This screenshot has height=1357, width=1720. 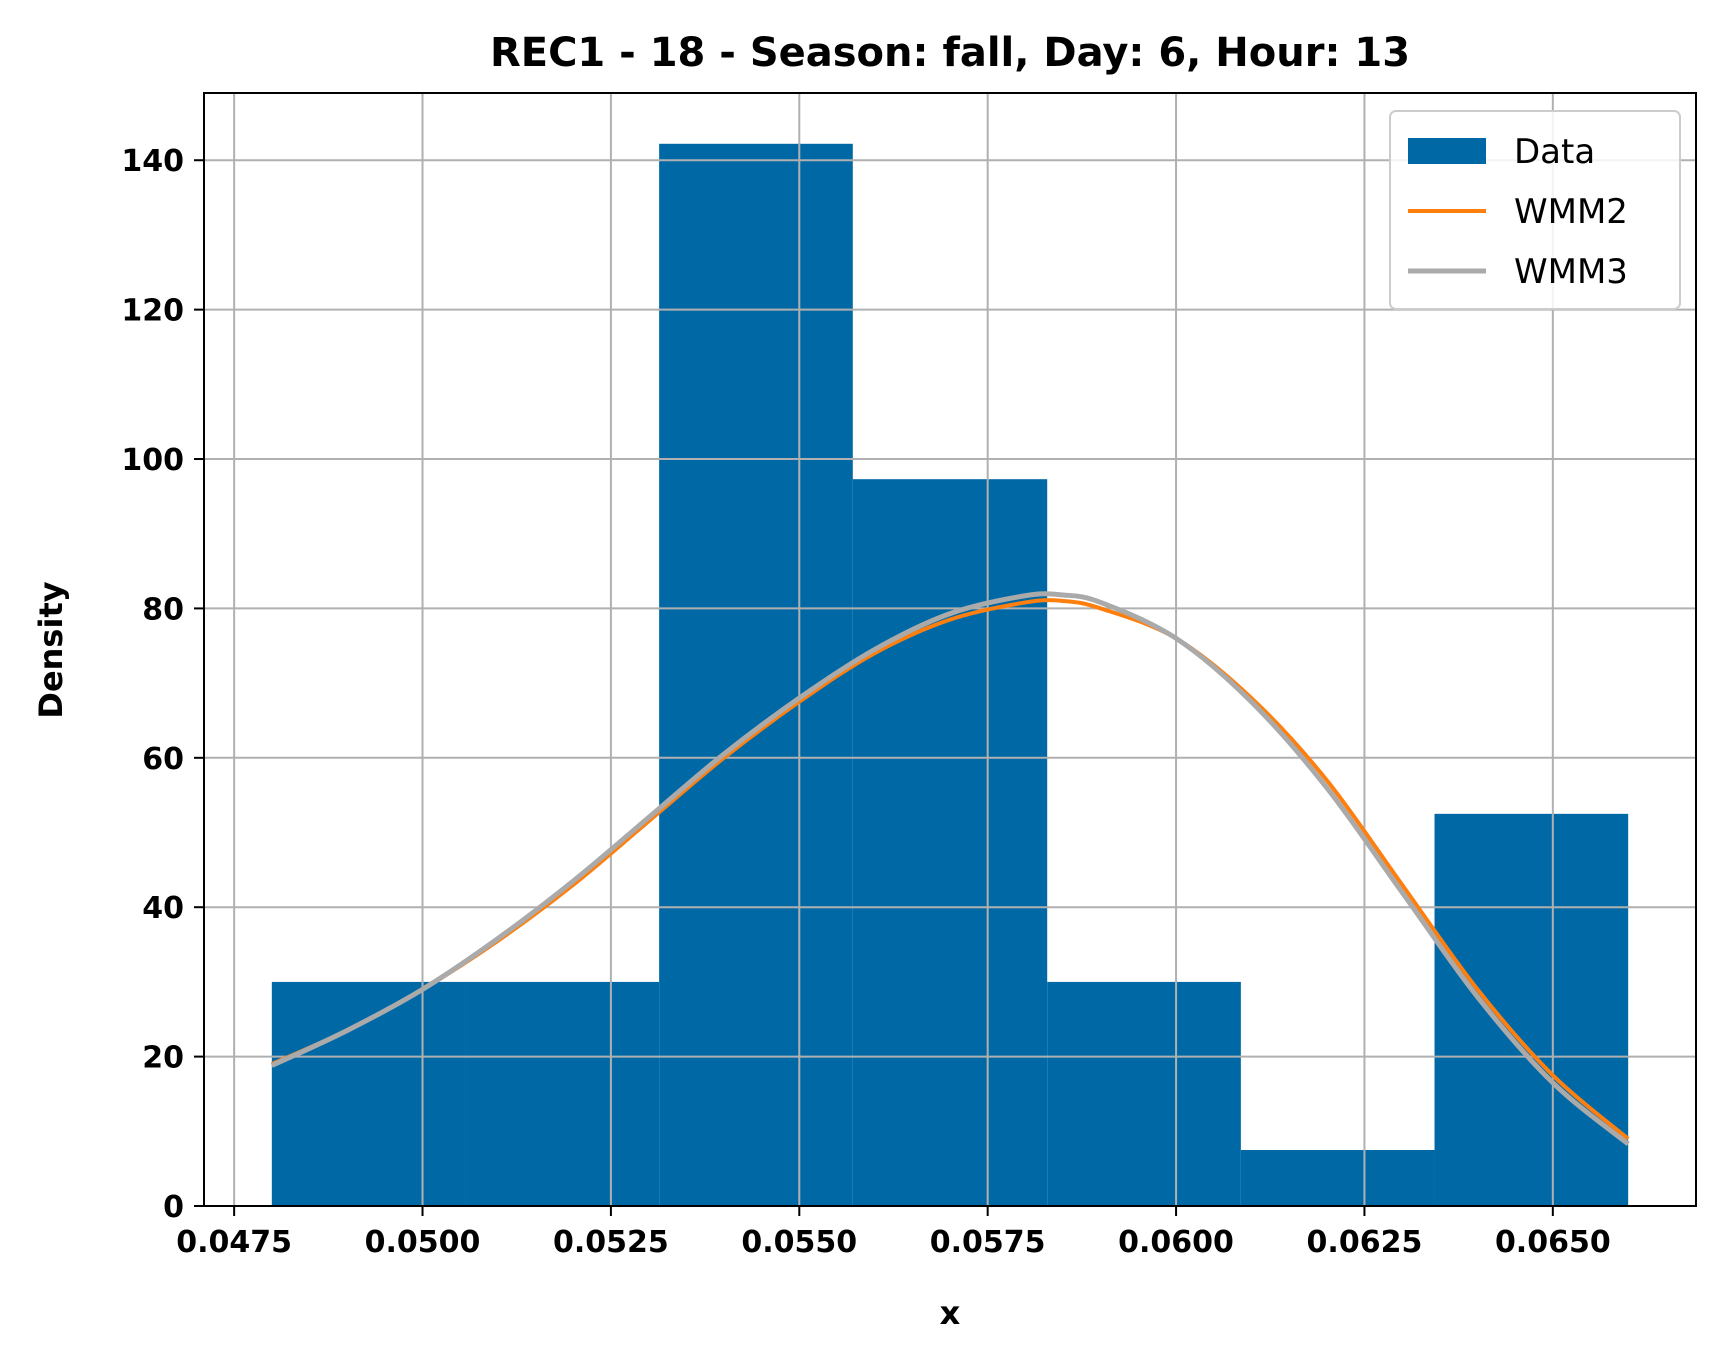 What do you see at coordinates (950, 1313) in the screenshot?
I see `x-axis-label: x` at bounding box center [950, 1313].